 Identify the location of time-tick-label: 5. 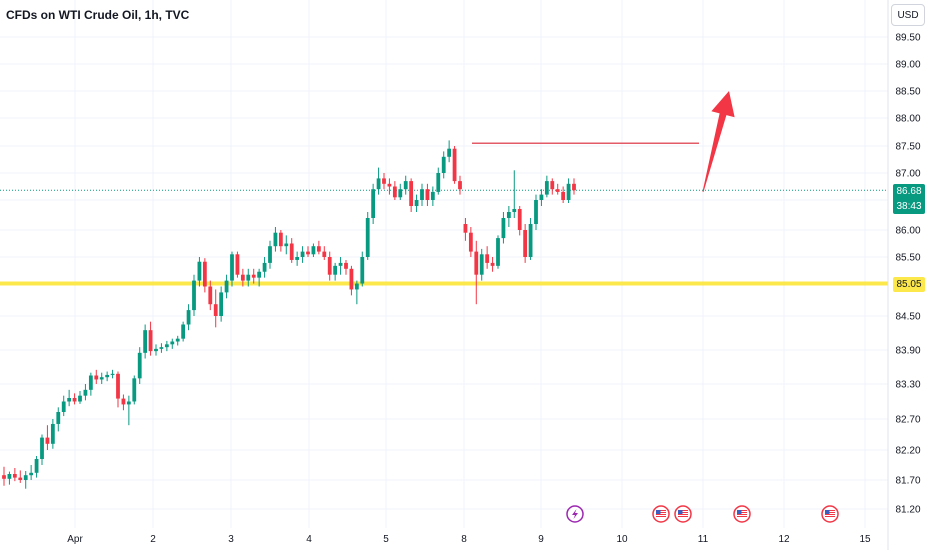
(386, 539).